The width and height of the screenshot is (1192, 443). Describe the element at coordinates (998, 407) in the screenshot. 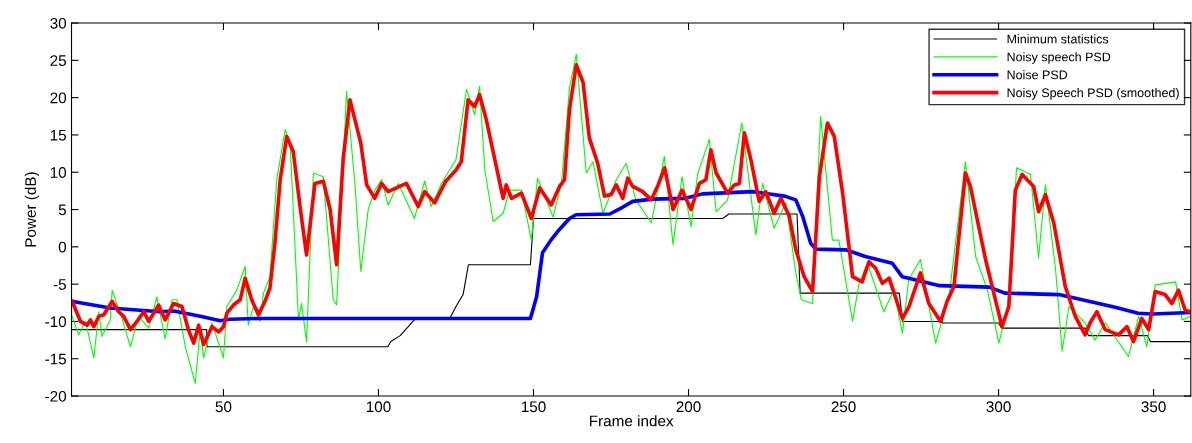

I see `x-tick-label: 300` at that location.